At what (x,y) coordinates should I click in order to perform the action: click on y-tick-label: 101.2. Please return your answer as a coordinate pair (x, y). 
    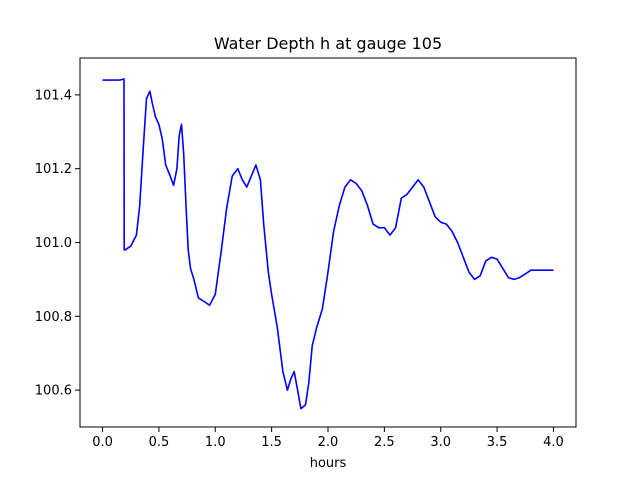
    Looking at the image, I should click on (53, 169).